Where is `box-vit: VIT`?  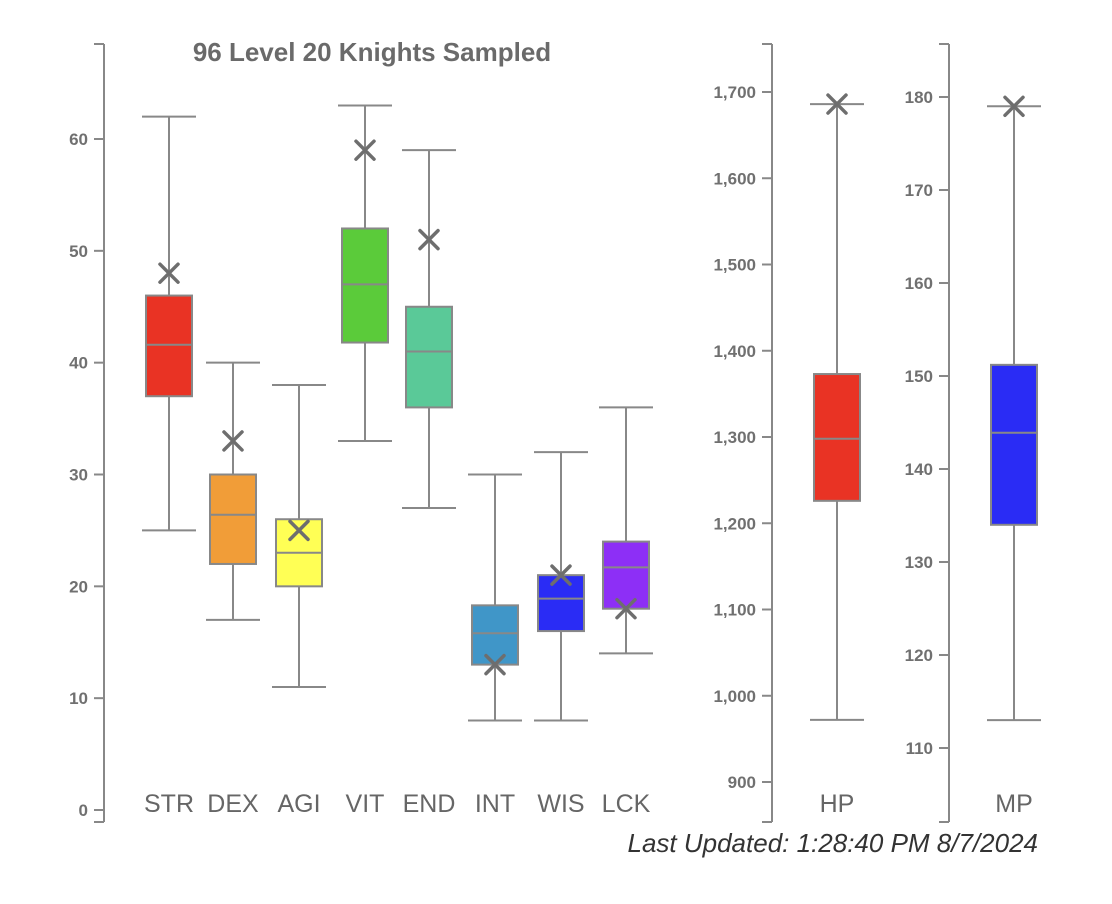
box-vit: VIT is located at coordinates (365, 461).